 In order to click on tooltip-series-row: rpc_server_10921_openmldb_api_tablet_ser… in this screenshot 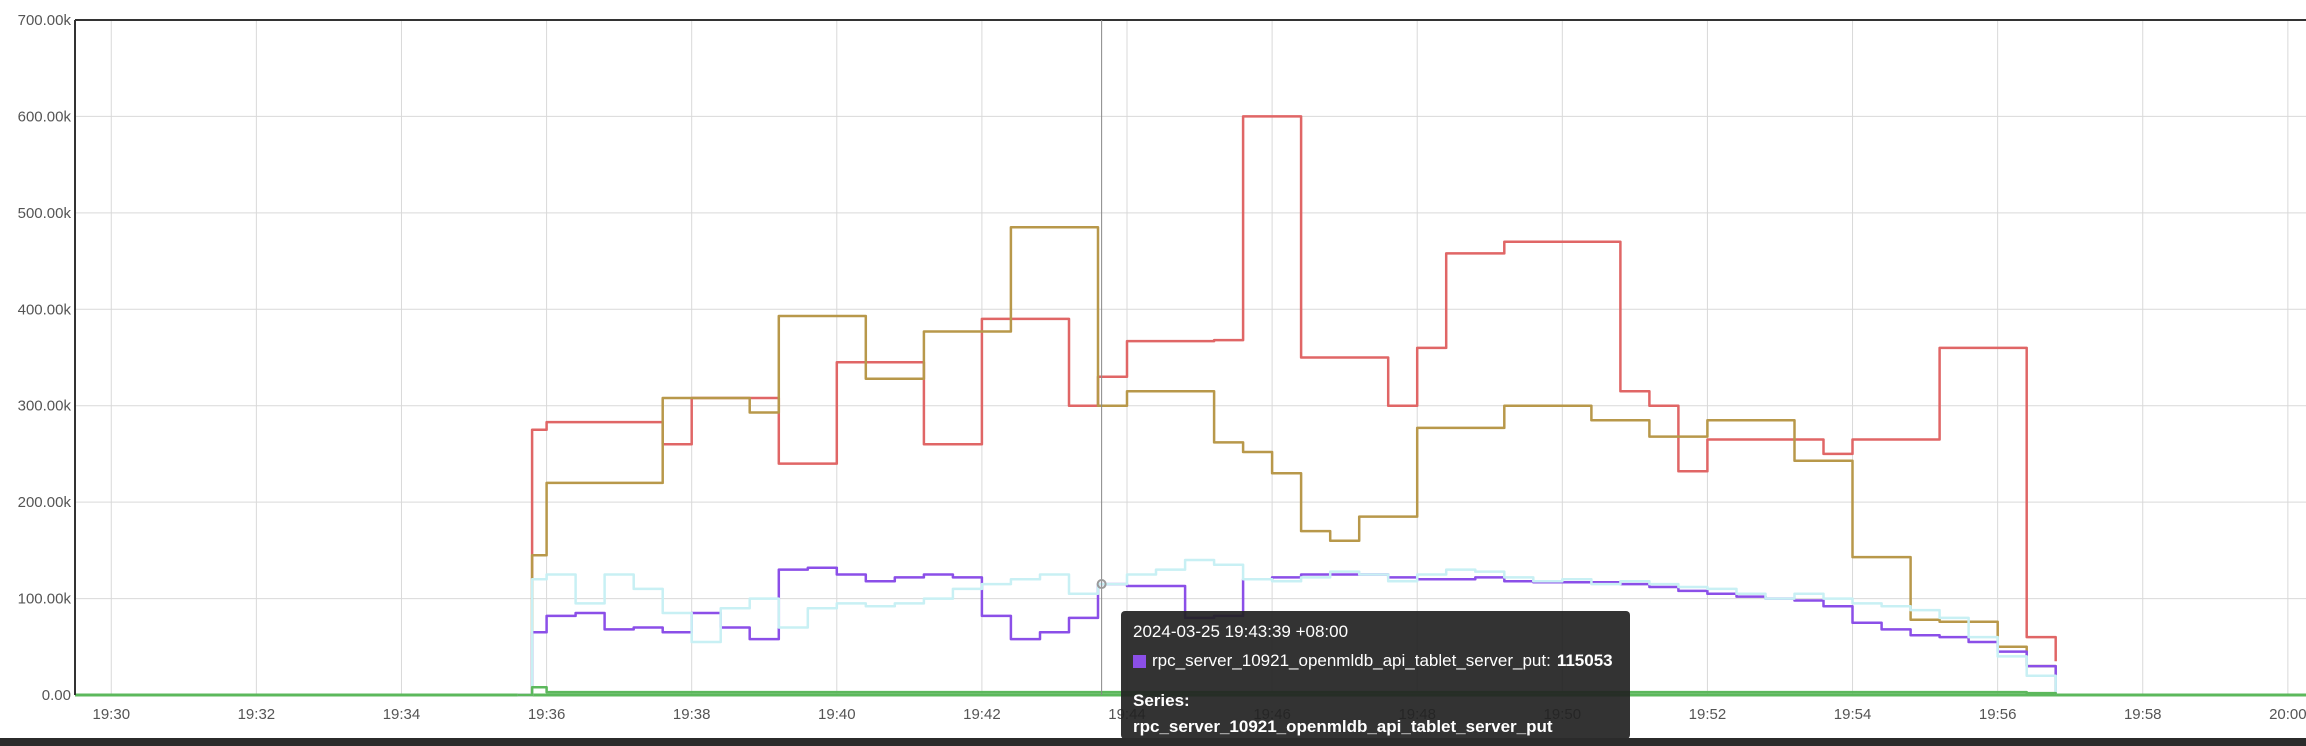, I will do `click(1375, 661)`.